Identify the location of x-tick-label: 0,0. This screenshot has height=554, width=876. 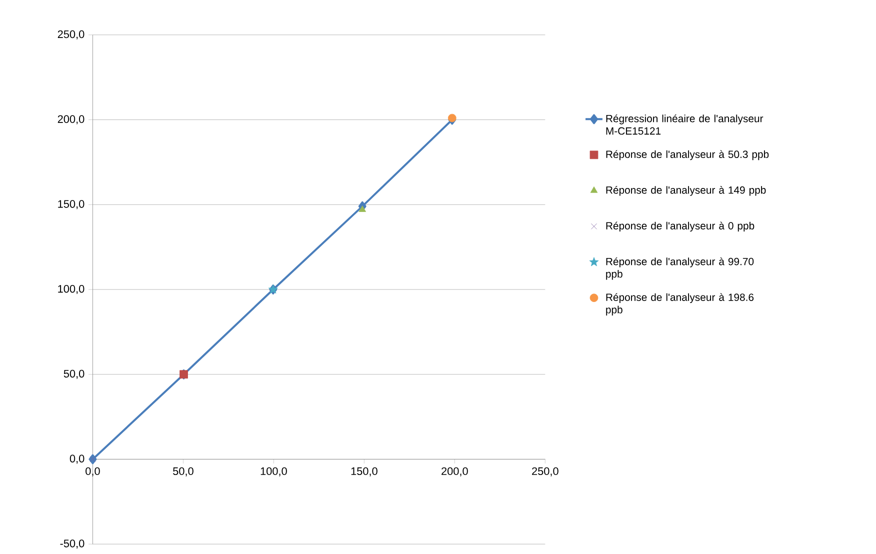
(93, 471).